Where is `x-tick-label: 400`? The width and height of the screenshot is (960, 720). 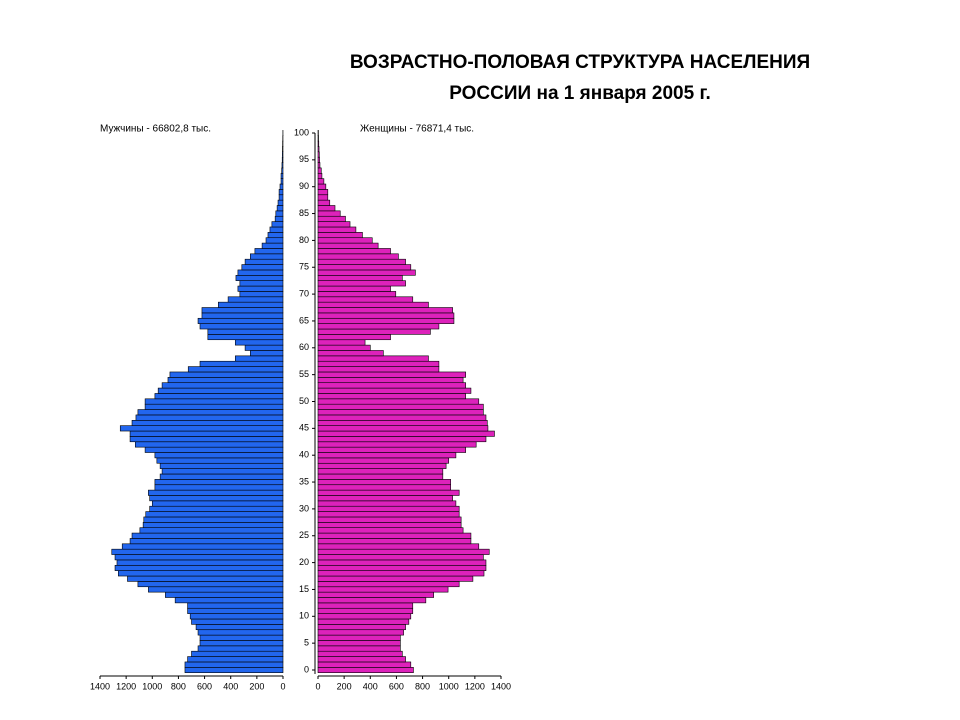 x-tick-label: 400 is located at coordinates (370, 686).